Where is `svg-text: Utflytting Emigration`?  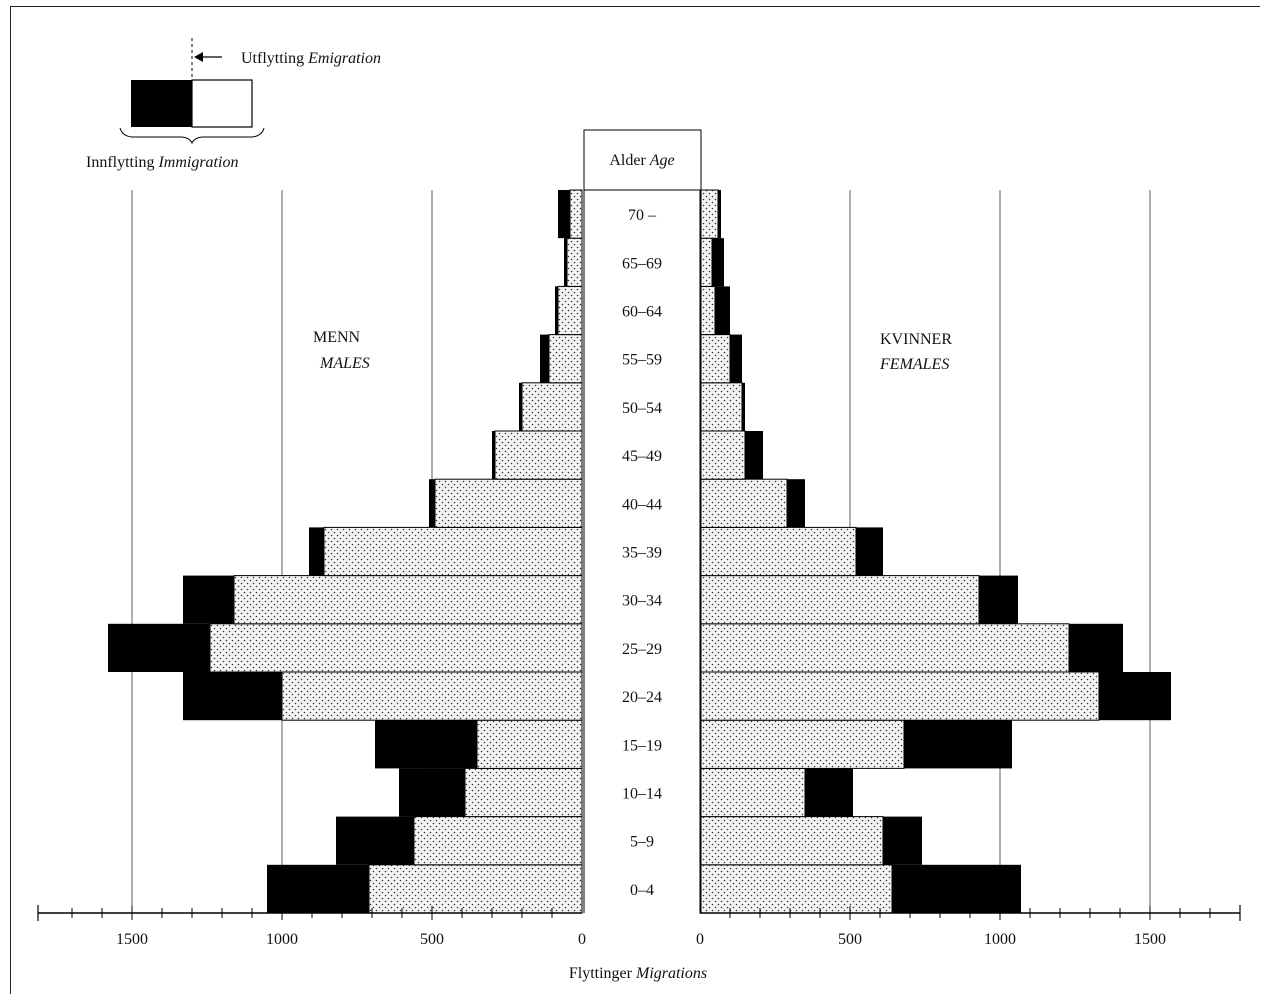
svg-text: Utflytting Emigration is located at coordinates (311, 58).